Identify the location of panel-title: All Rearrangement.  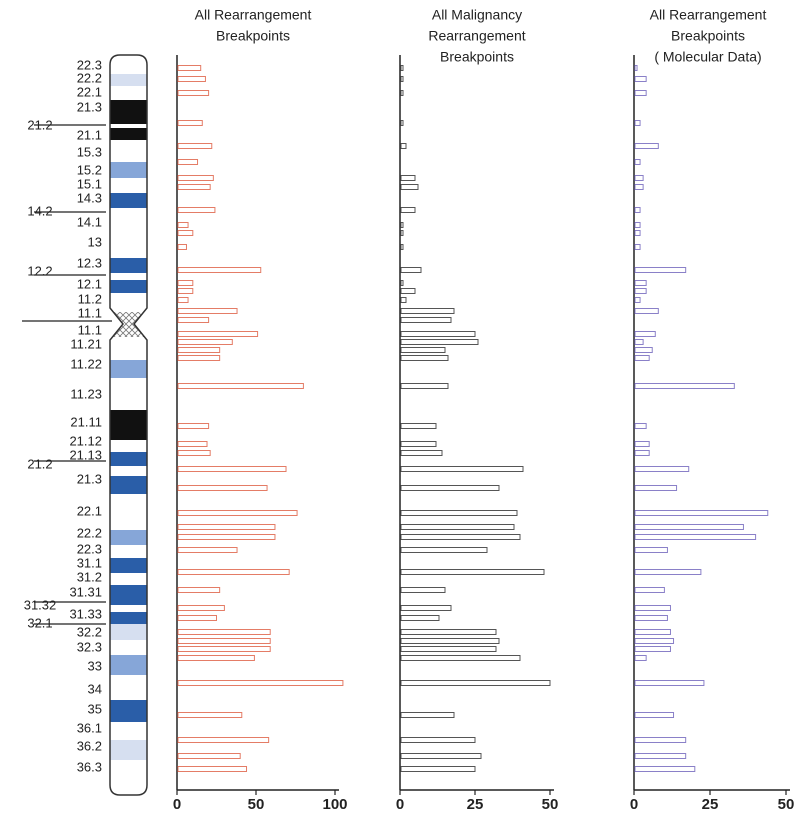
(253, 15).